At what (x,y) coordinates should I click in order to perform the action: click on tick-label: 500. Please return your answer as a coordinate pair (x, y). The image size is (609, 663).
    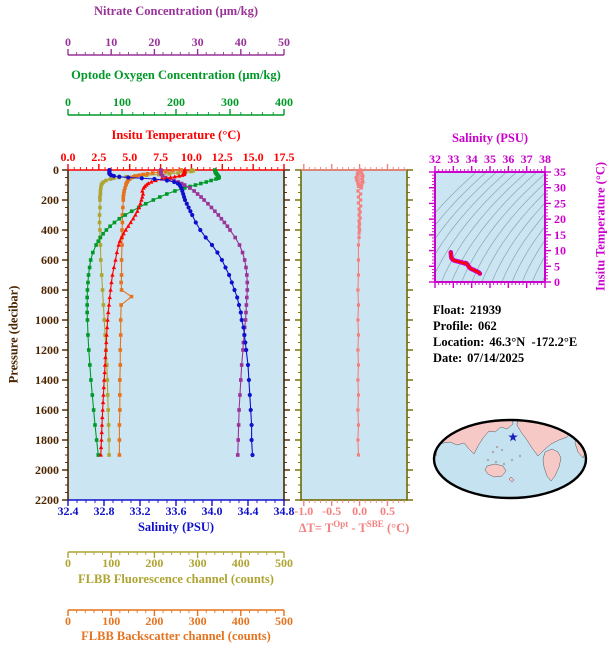
    Looking at the image, I should click on (284, 621).